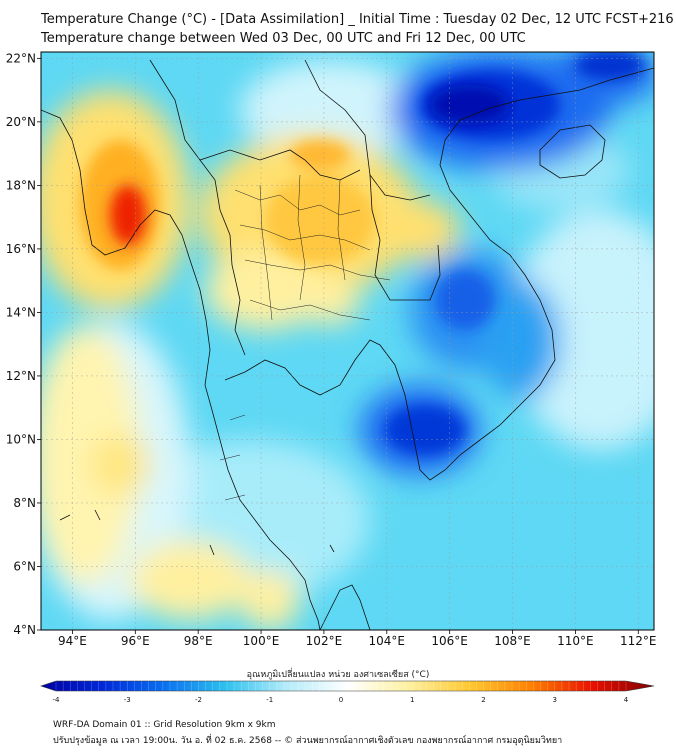 Image resolution: width=676 pixels, height=756 pixels. I want to click on lon-tick-label: 100°E, so click(261, 641).